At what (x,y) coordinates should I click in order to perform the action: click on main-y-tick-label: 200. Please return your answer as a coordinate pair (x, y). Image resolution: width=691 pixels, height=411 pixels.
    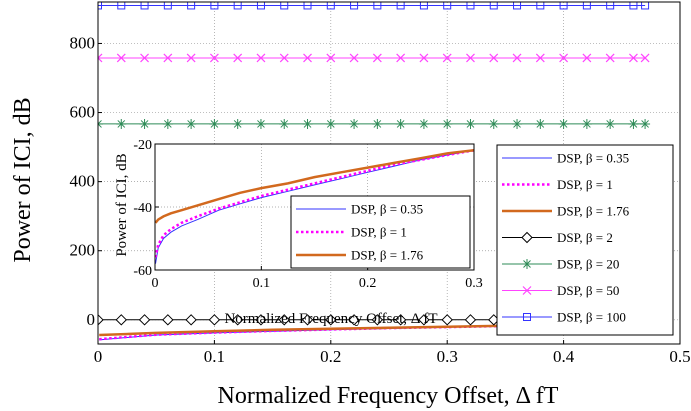
    Looking at the image, I should click on (83, 250).